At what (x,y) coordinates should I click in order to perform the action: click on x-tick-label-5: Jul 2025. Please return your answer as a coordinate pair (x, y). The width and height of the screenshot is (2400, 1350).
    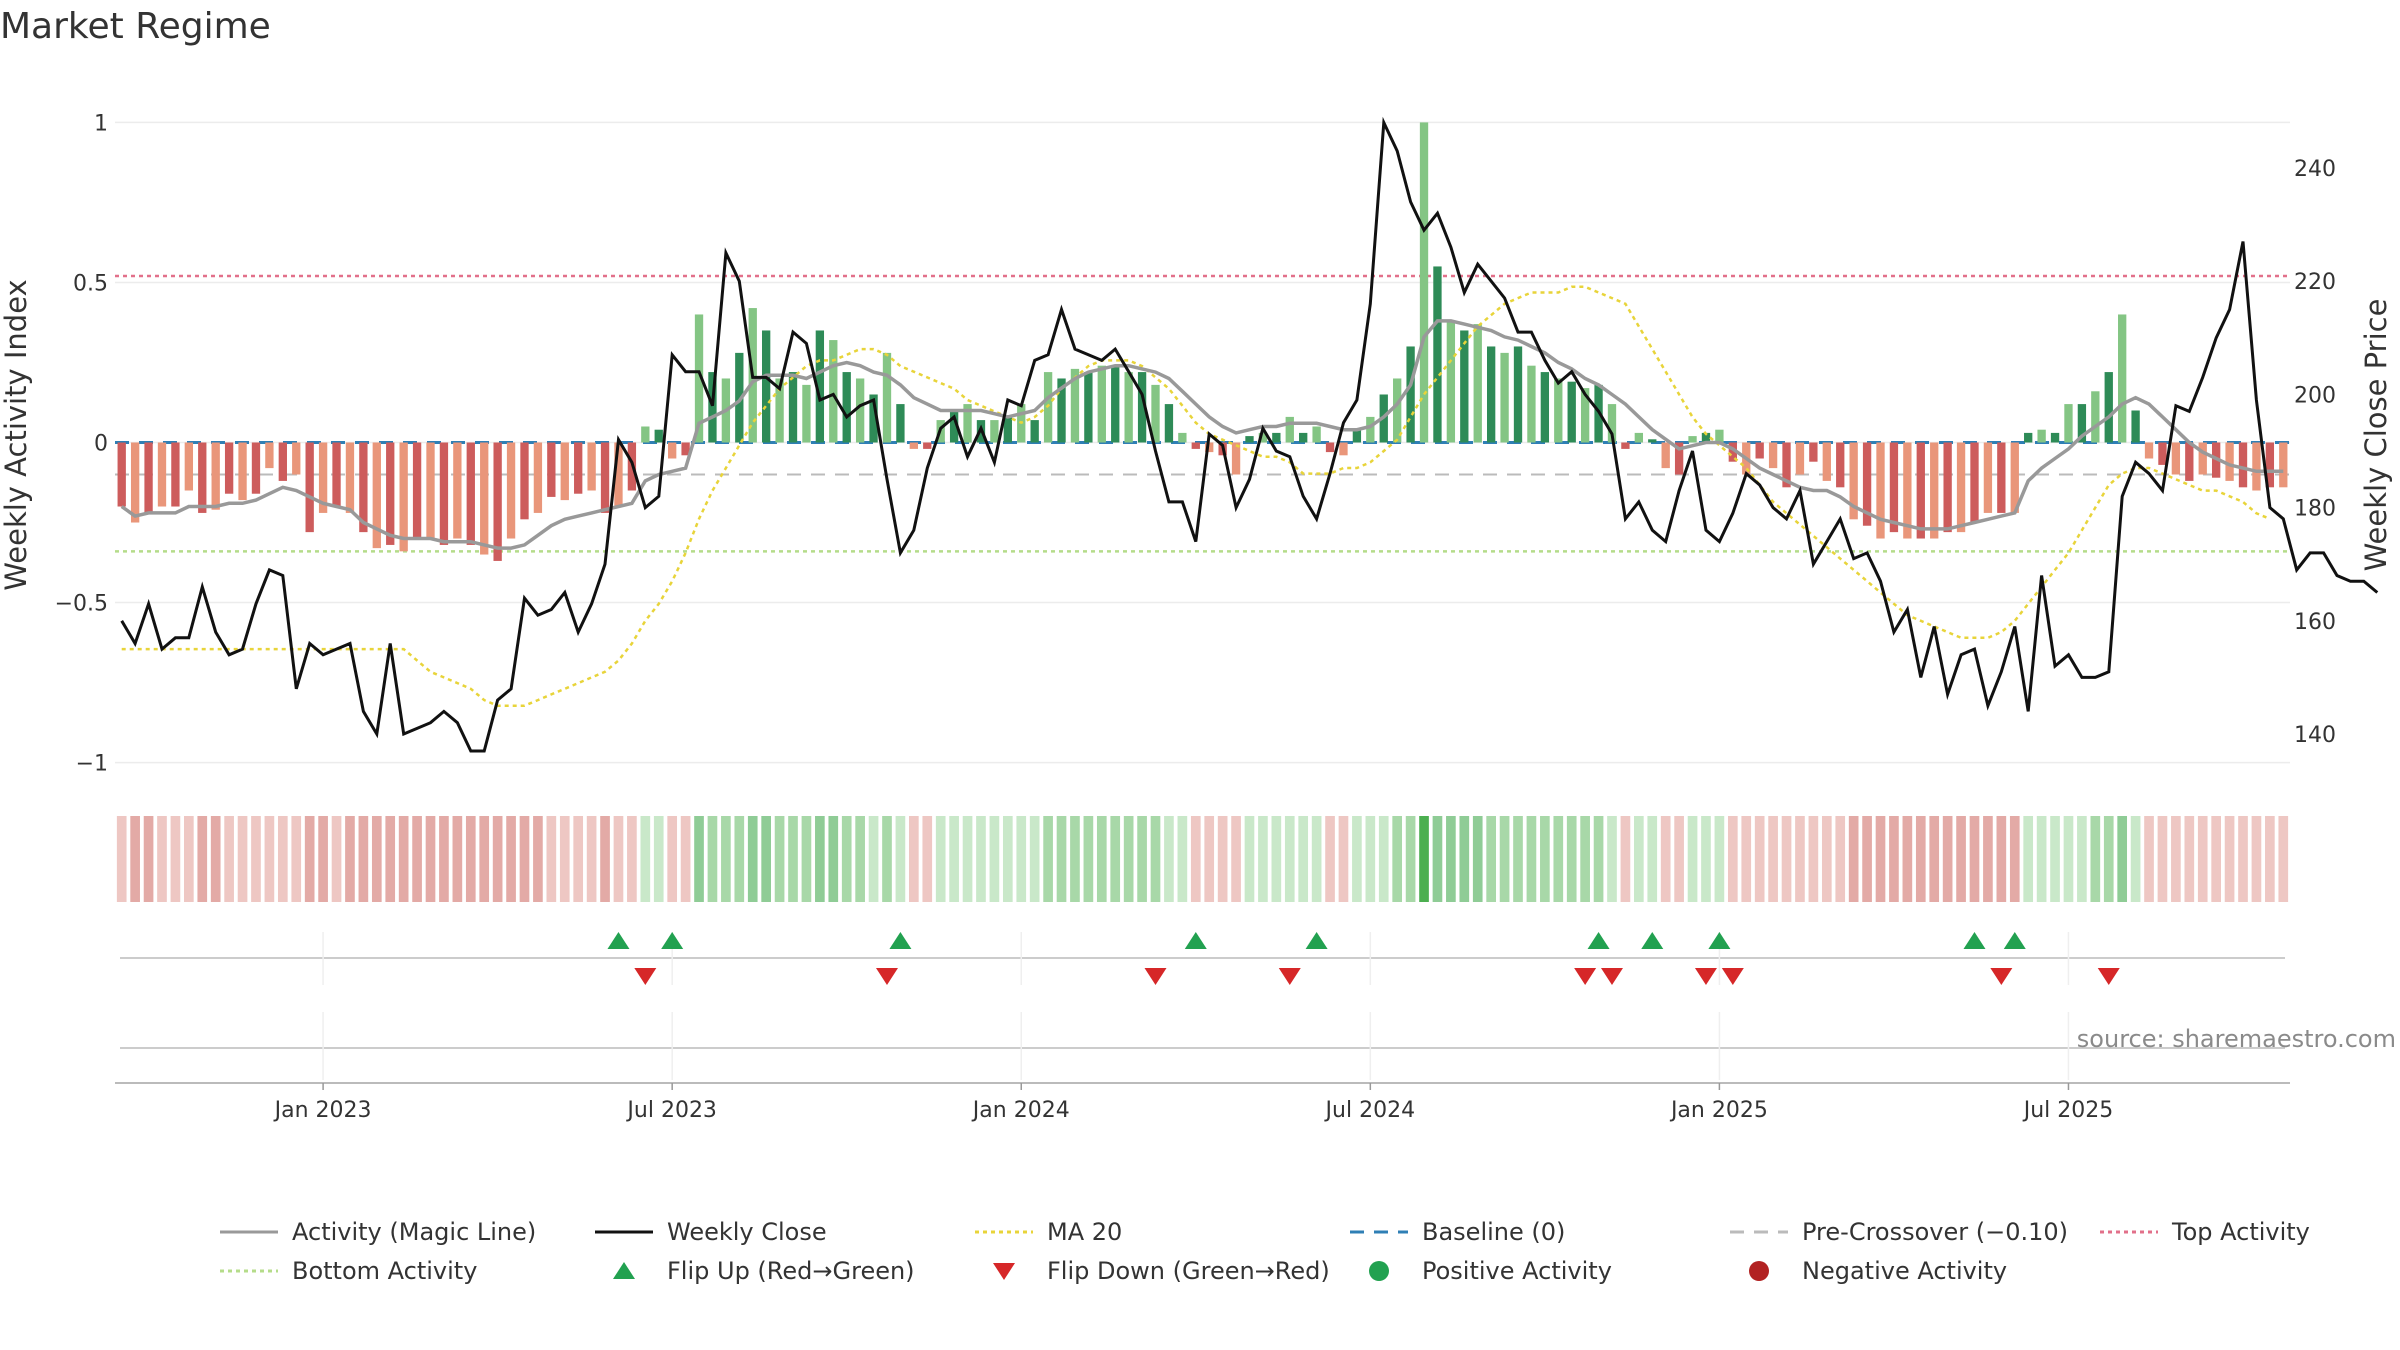
    Looking at the image, I should click on (2068, 1110).